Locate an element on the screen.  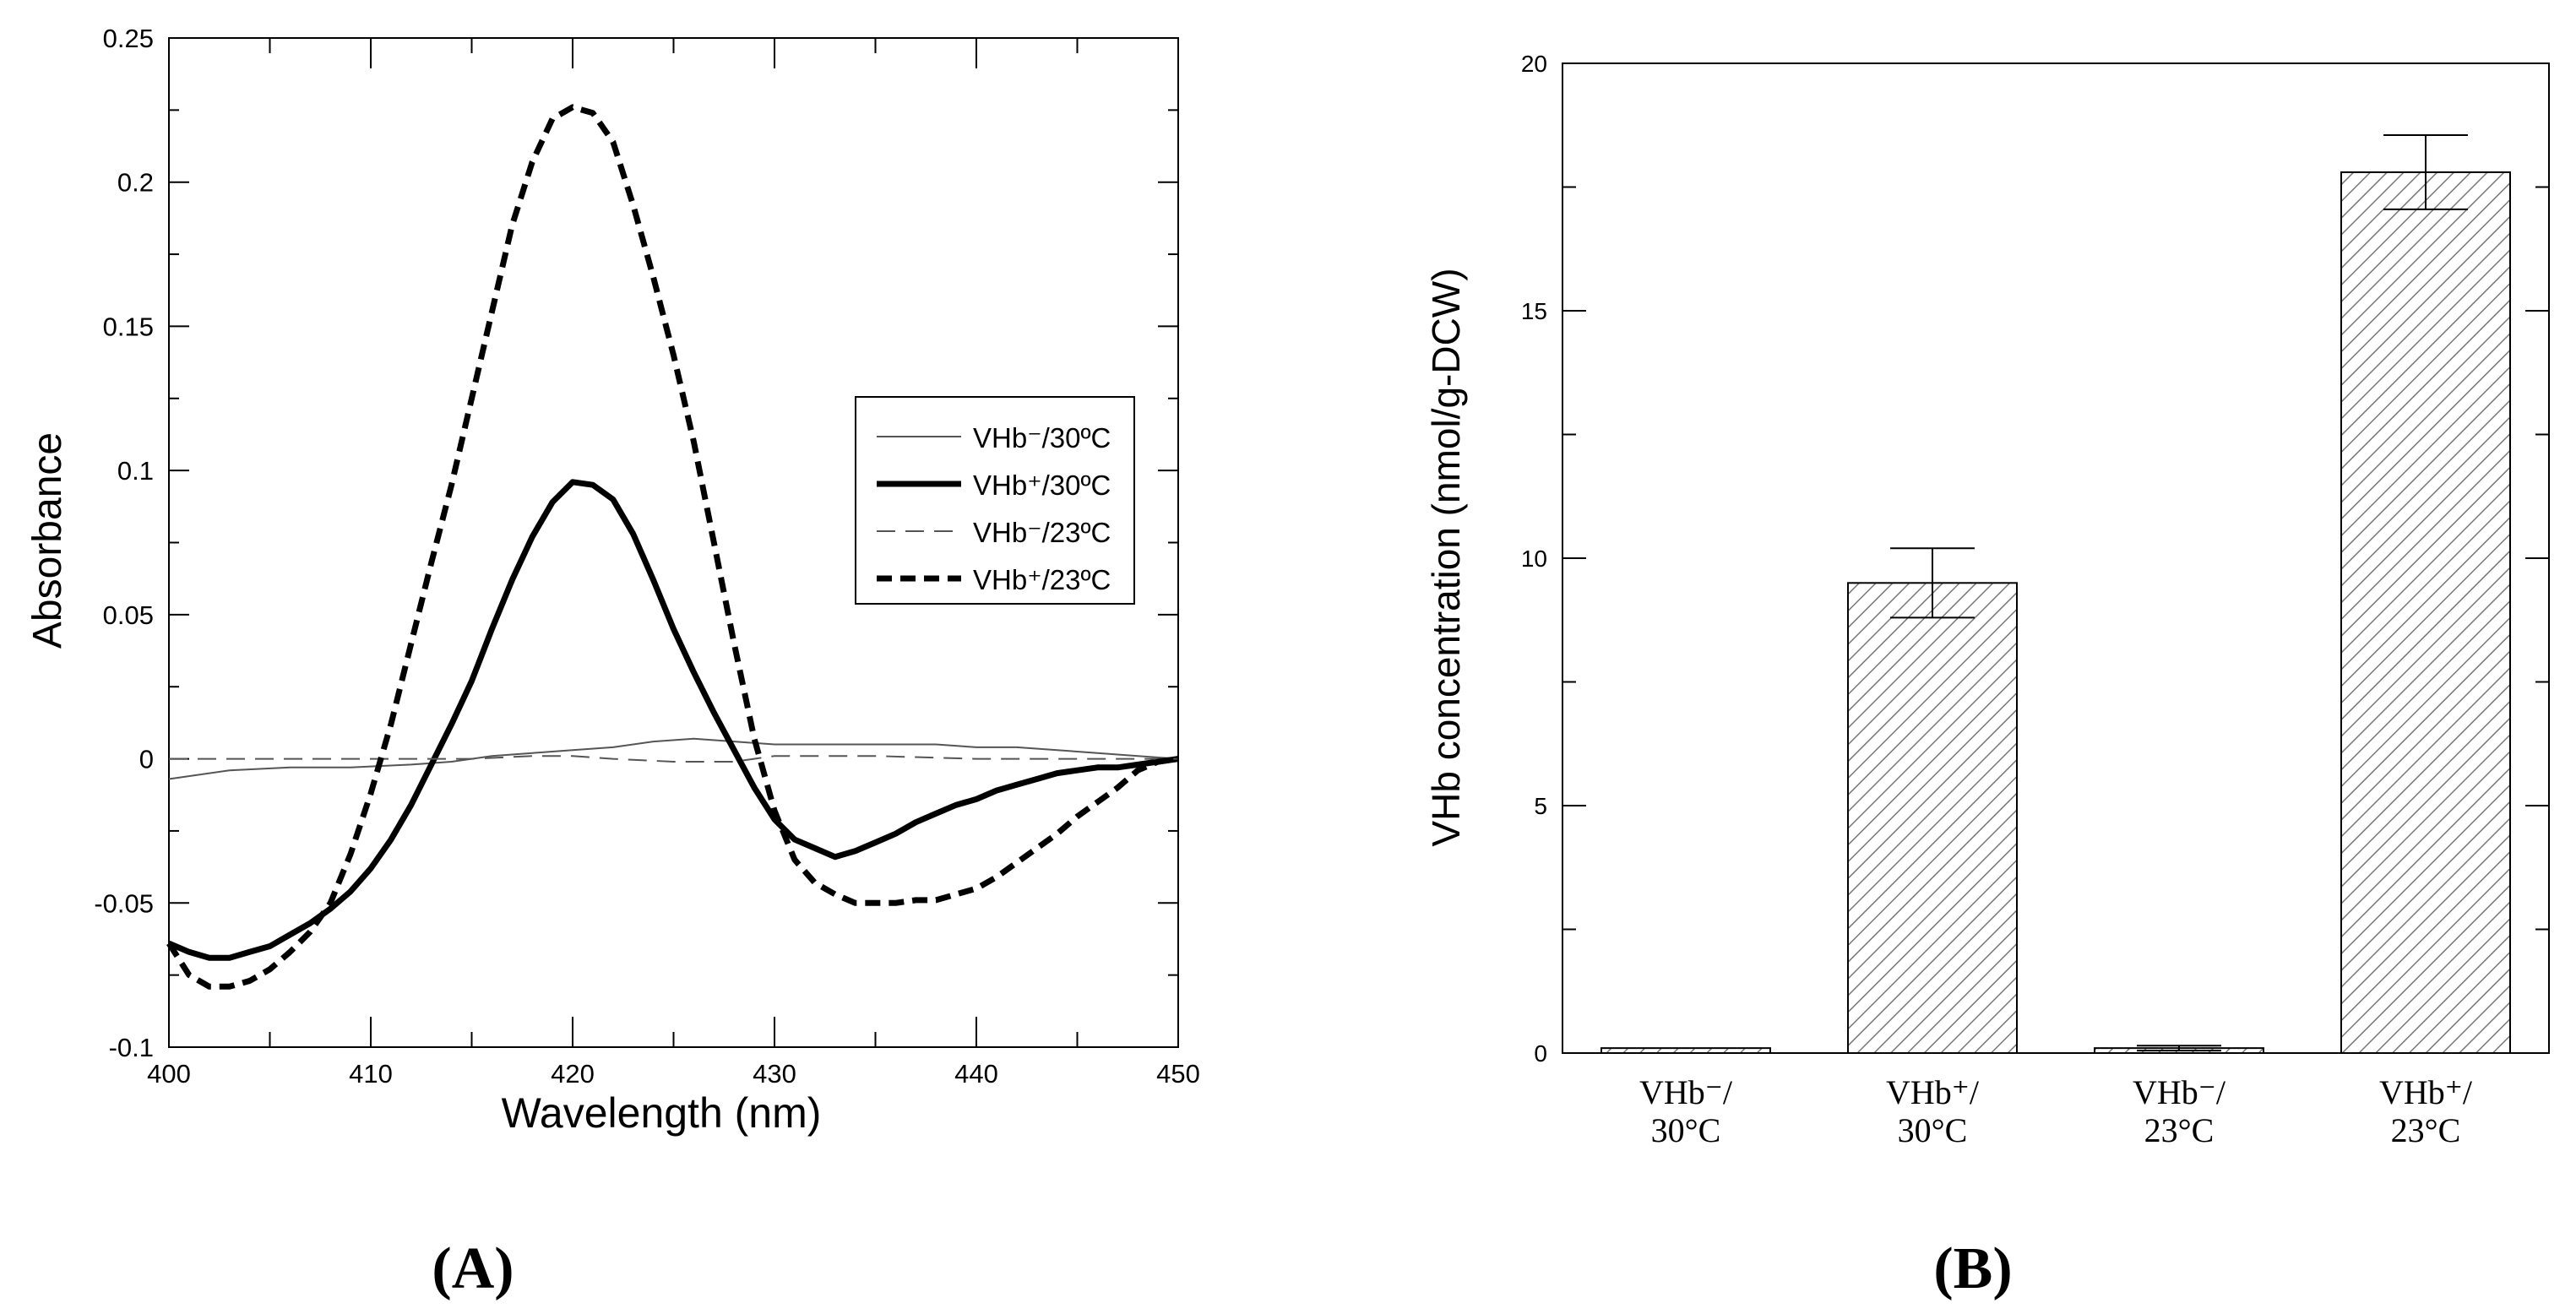
y-tick-label: -0.1 is located at coordinates (131, 1047).